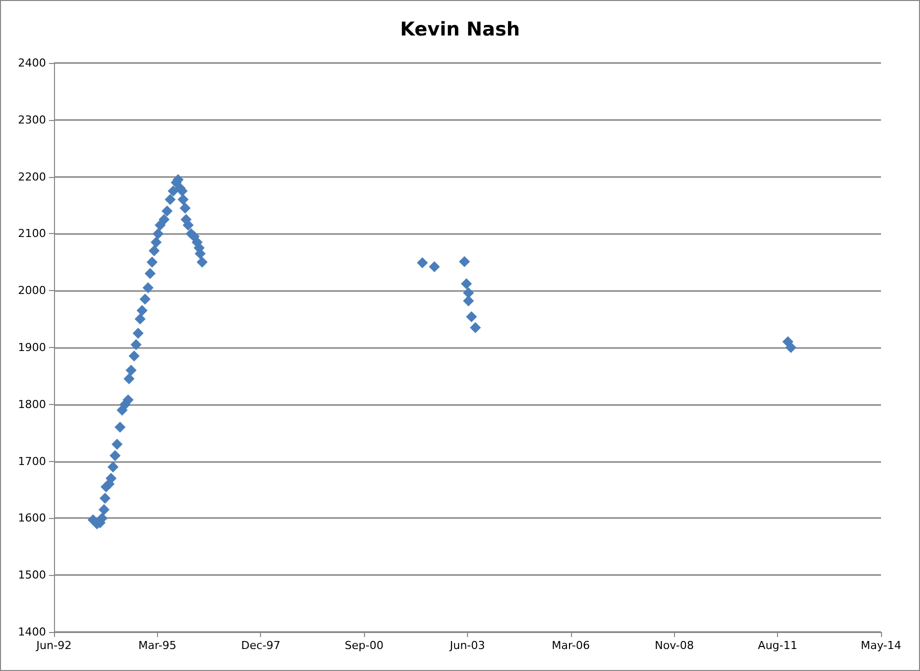  Describe the element at coordinates (32, 461) in the screenshot. I see `y-tick-label: 1700` at that location.